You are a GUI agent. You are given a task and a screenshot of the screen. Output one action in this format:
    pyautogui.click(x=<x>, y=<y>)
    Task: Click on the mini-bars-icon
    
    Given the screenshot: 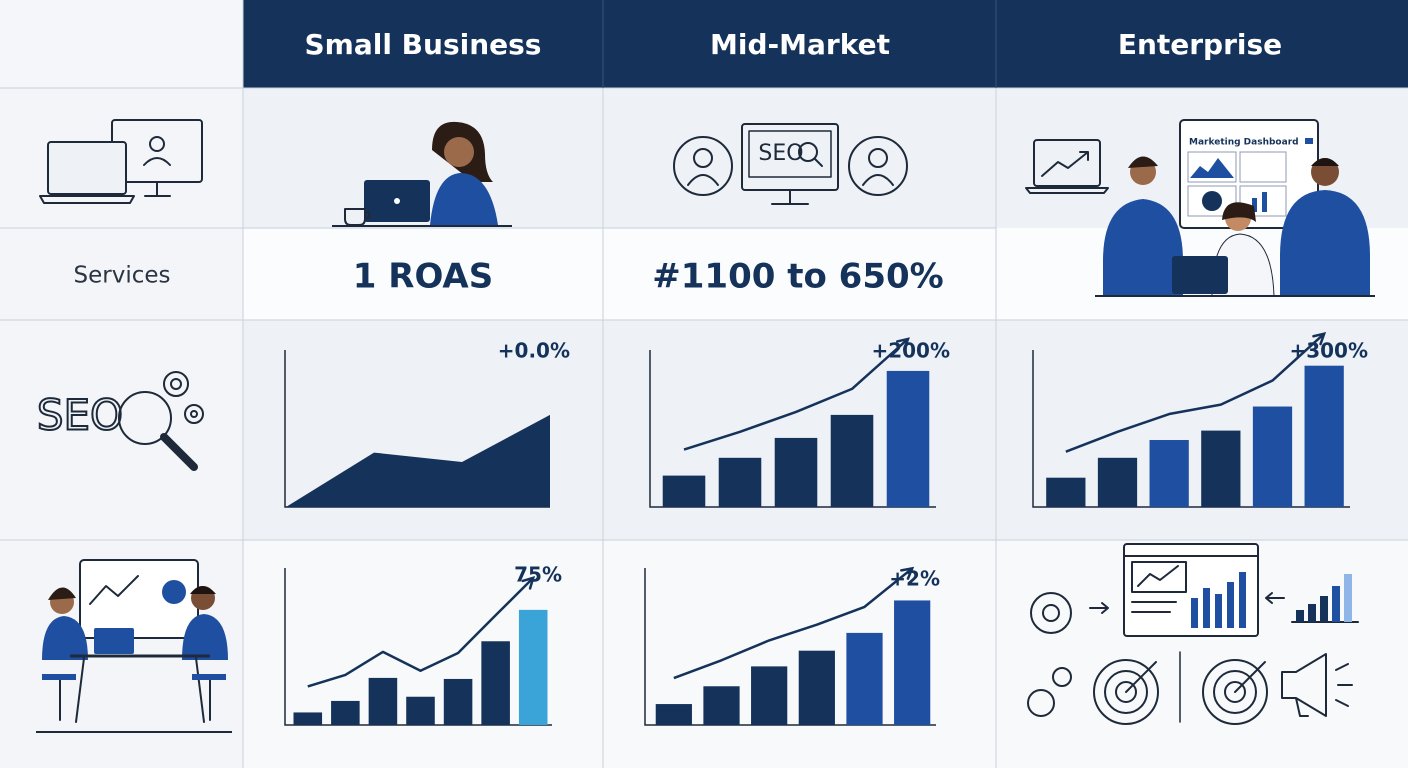 What is the action you would take?
    pyautogui.click(x=1271, y=600)
    